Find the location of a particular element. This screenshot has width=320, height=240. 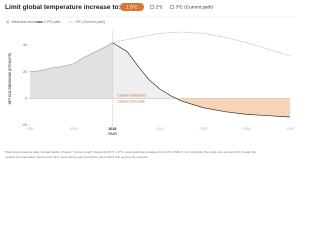

removals-area is located at coordinates (201, 108).